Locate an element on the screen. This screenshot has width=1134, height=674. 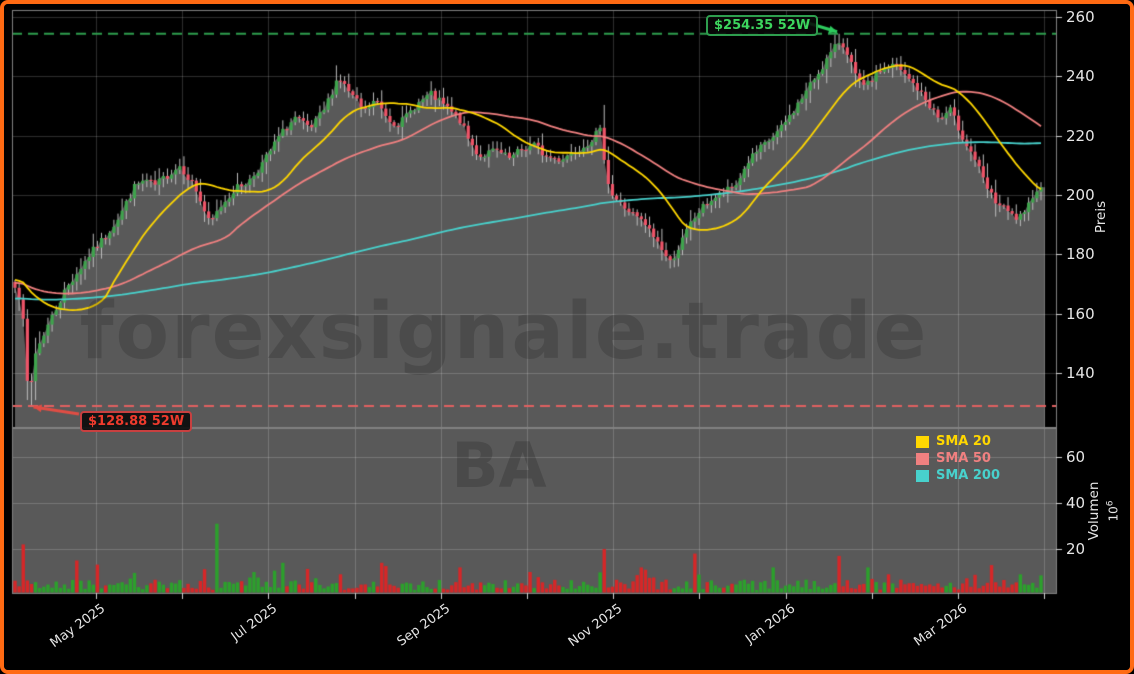
low-52w-annotation: $128.88 52W is located at coordinates (136, 421).